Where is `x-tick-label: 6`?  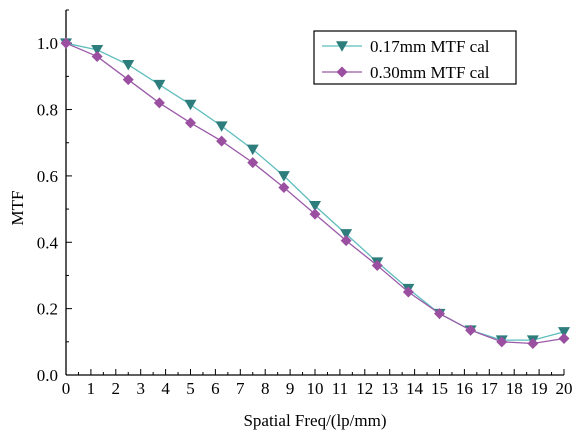
x-tick-label: 6 is located at coordinates (215, 388).